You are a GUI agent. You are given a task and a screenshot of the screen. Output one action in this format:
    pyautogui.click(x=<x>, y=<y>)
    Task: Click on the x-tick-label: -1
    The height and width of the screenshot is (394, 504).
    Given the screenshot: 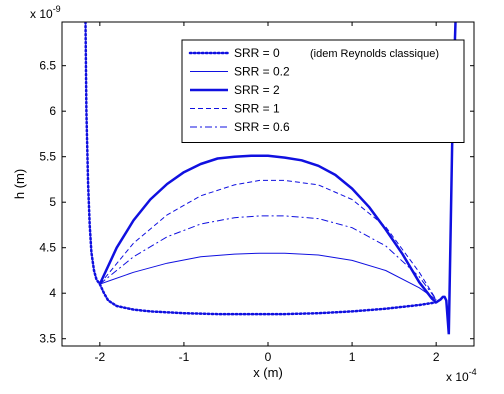 What is the action you would take?
    pyautogui.click(x=184, y=357)
    